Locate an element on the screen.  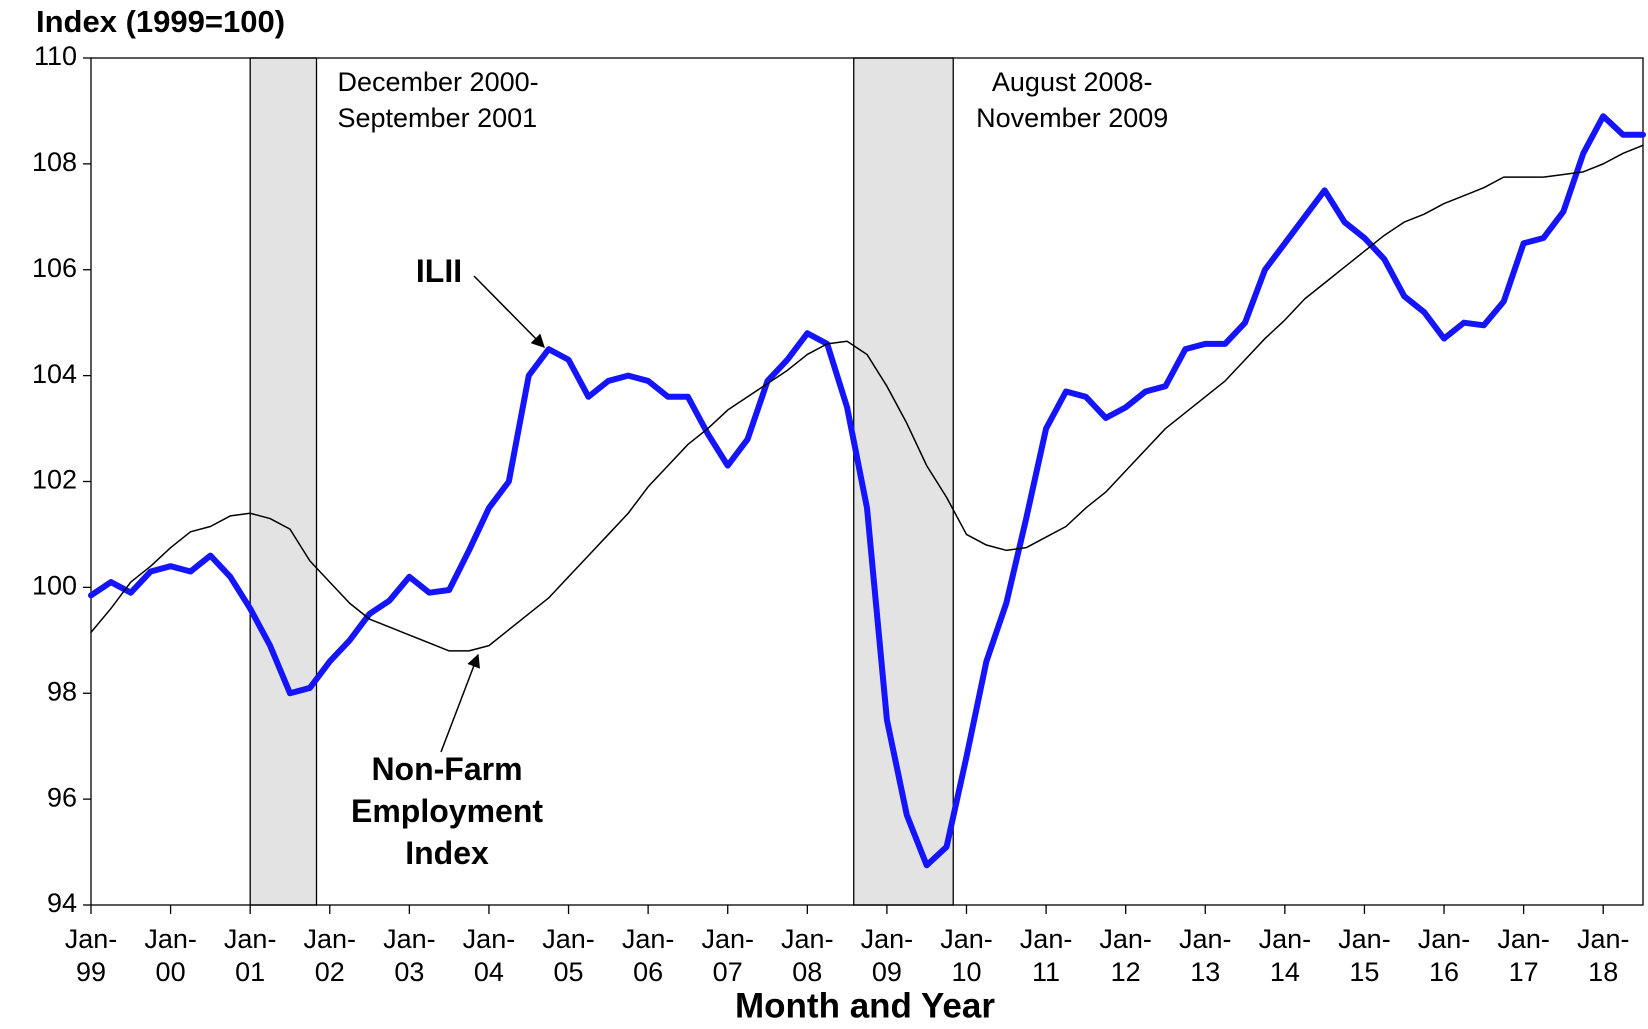
x-tick-label: Jan- 03 is located at coordinates (409, 955).